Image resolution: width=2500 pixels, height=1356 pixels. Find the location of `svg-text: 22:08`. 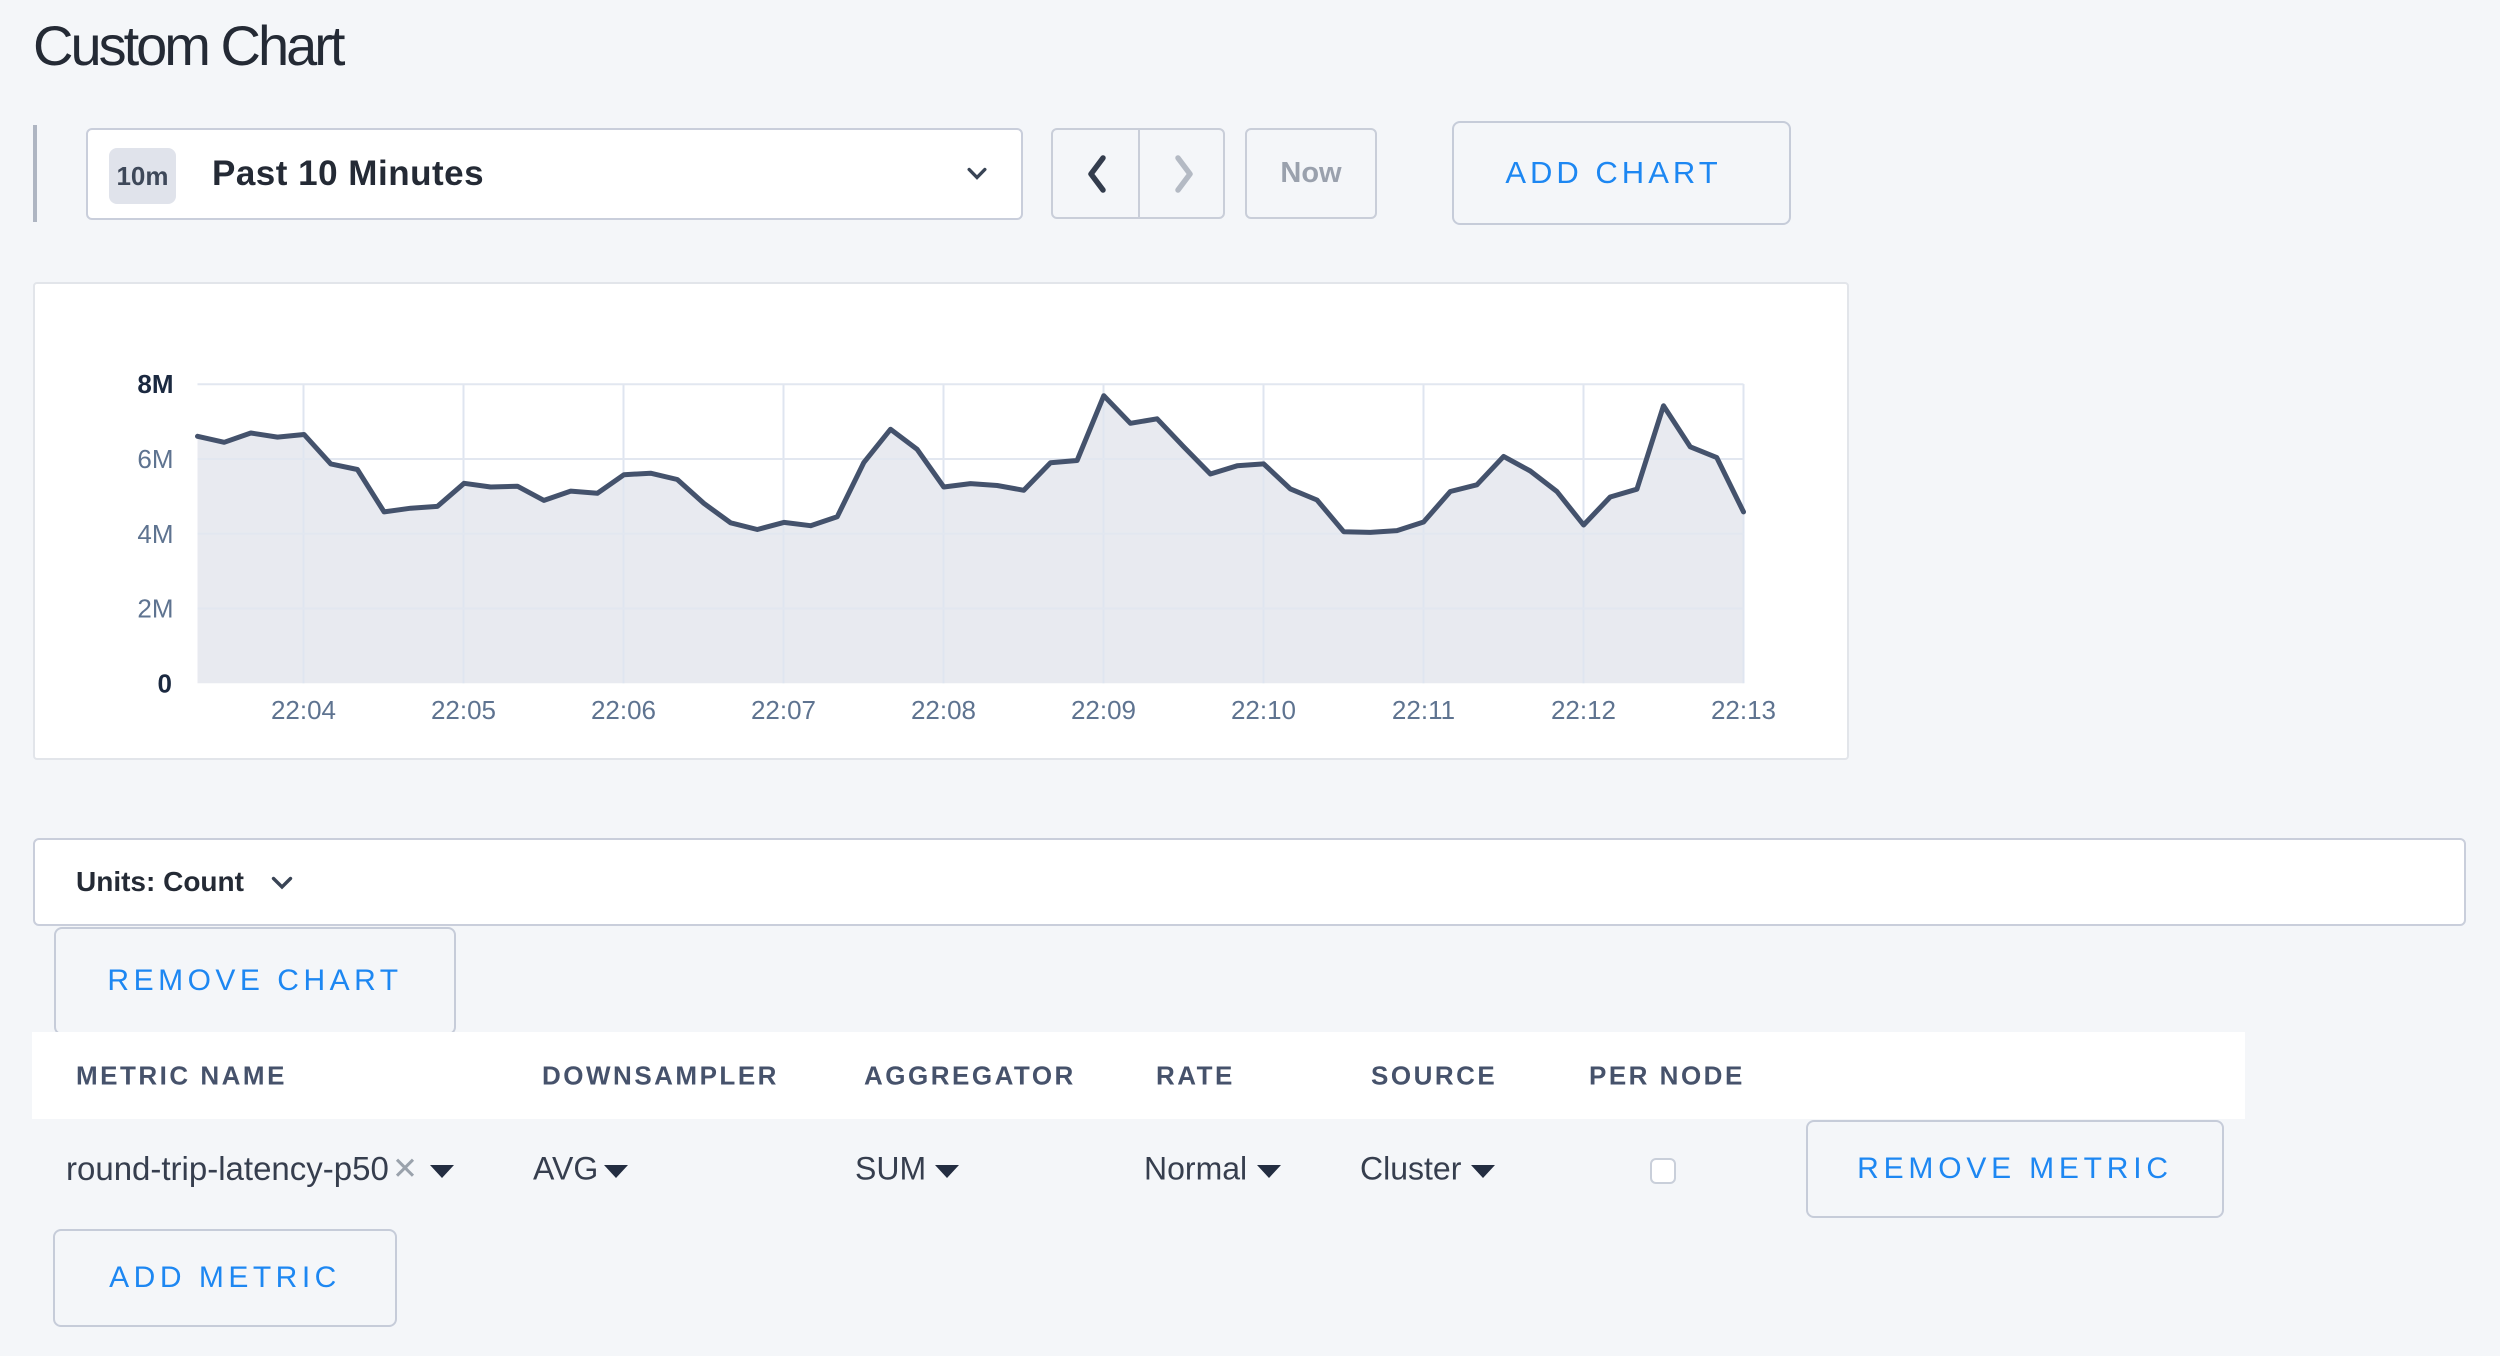

svg-text: 22:08 is located at coordinates (943, 710).